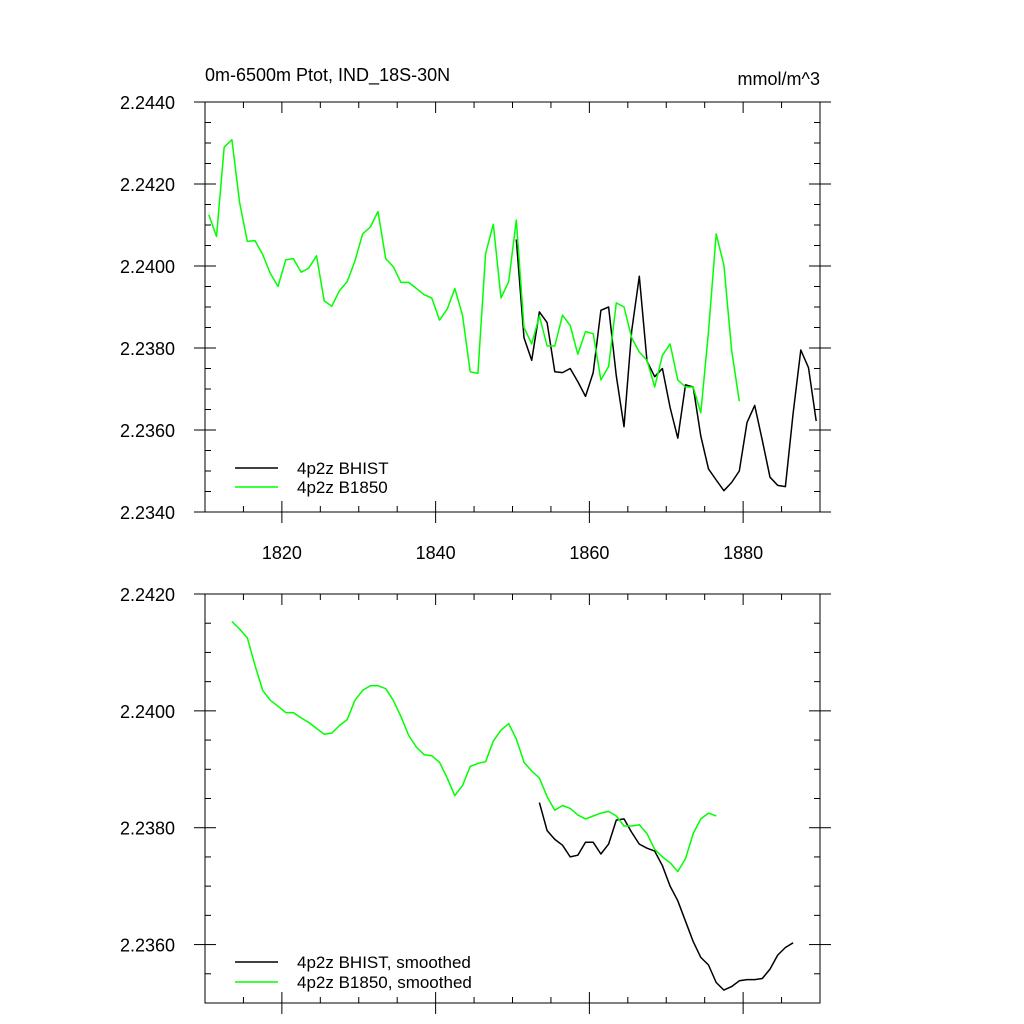  I want to click on y-tick-label: 2.2340, so click(147, 513).